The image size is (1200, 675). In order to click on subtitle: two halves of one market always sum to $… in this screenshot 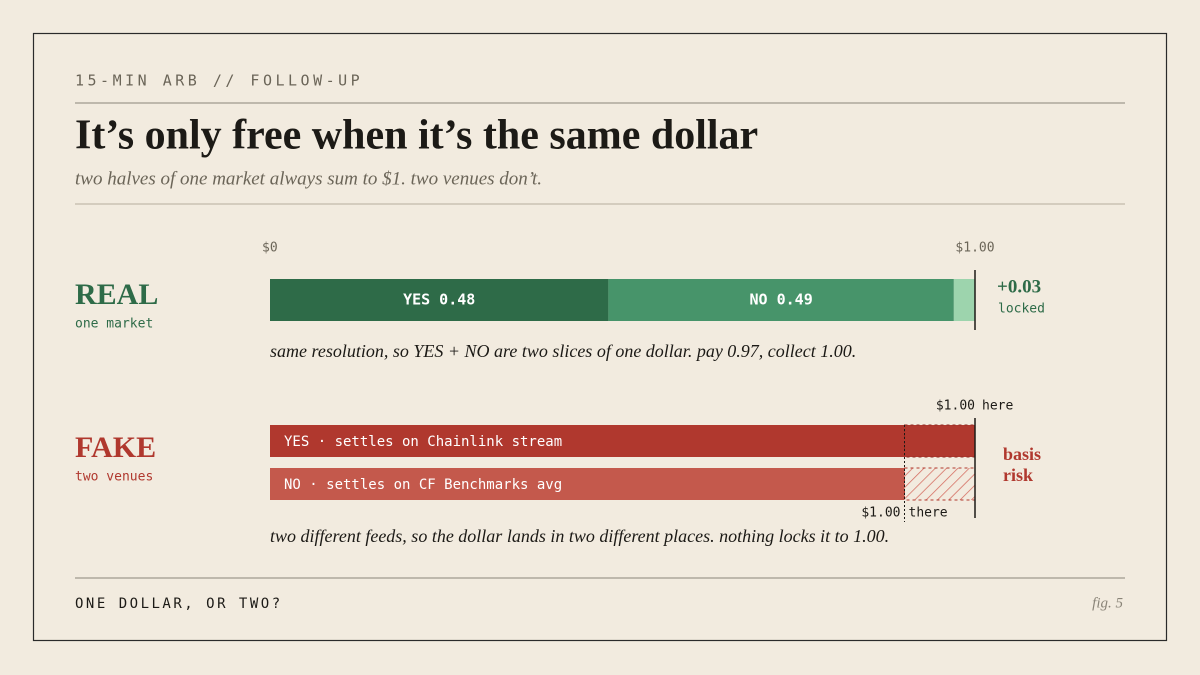, I will do `click(308, 178)`.